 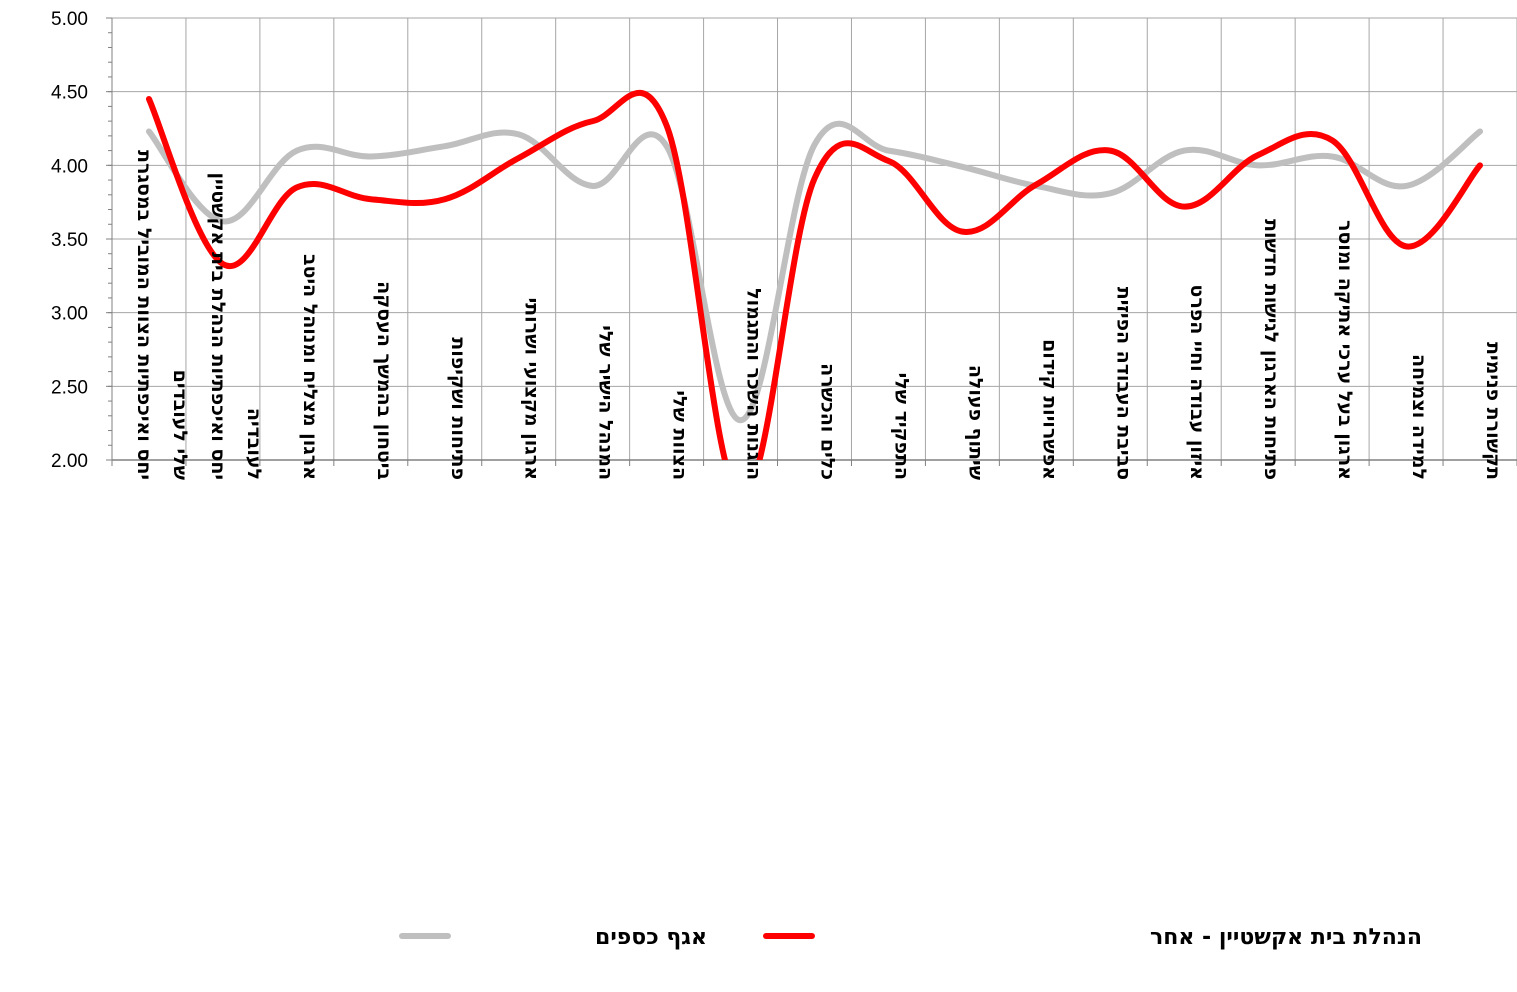 I want to click on x-tick-label: פתיחות ושקיפות, so click(x=458, y=408).